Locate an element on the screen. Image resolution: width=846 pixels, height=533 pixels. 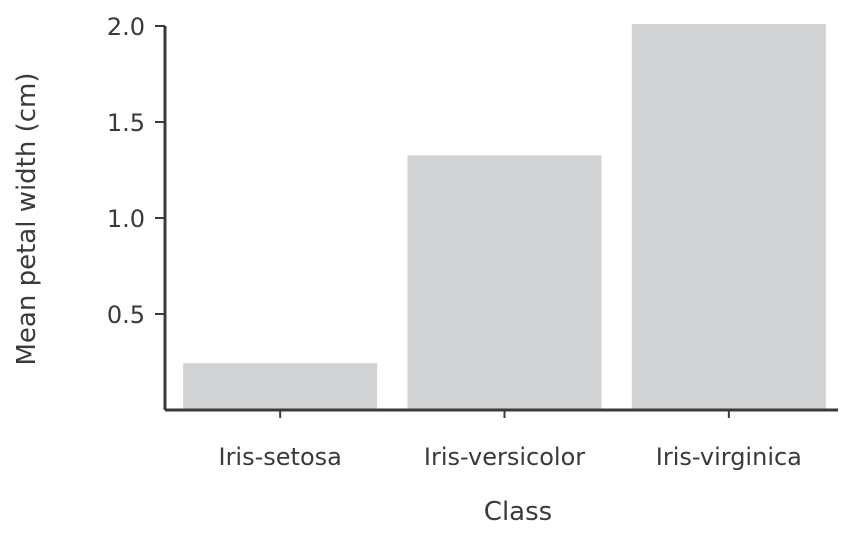
bar-iris-setosa is located at coordinates (280, 386).